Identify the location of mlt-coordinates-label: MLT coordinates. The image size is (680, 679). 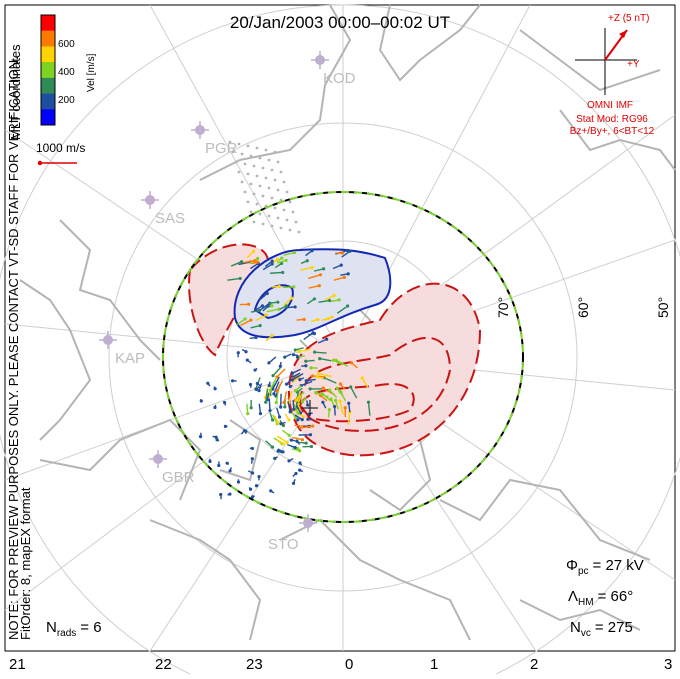
(15, 92).